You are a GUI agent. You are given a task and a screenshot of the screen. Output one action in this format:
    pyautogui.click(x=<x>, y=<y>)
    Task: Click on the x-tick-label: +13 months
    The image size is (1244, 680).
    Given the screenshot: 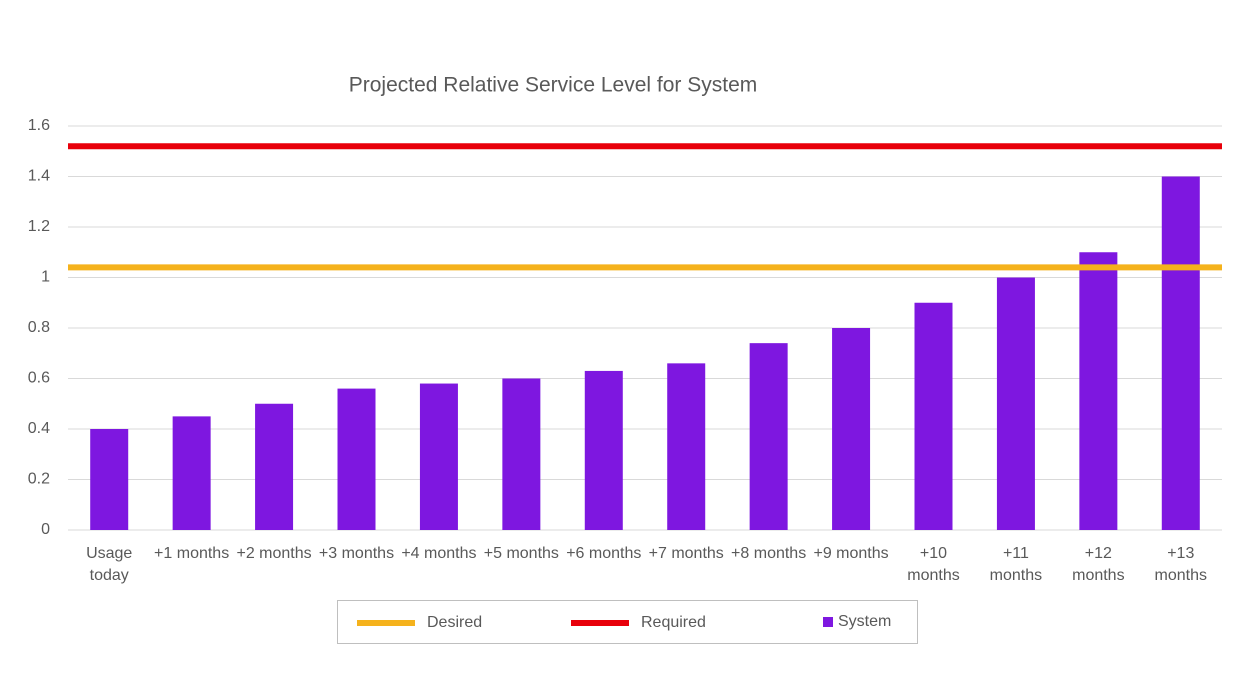 What is the action you would take?
    pyautogui.click(x=1180, y=564)
    